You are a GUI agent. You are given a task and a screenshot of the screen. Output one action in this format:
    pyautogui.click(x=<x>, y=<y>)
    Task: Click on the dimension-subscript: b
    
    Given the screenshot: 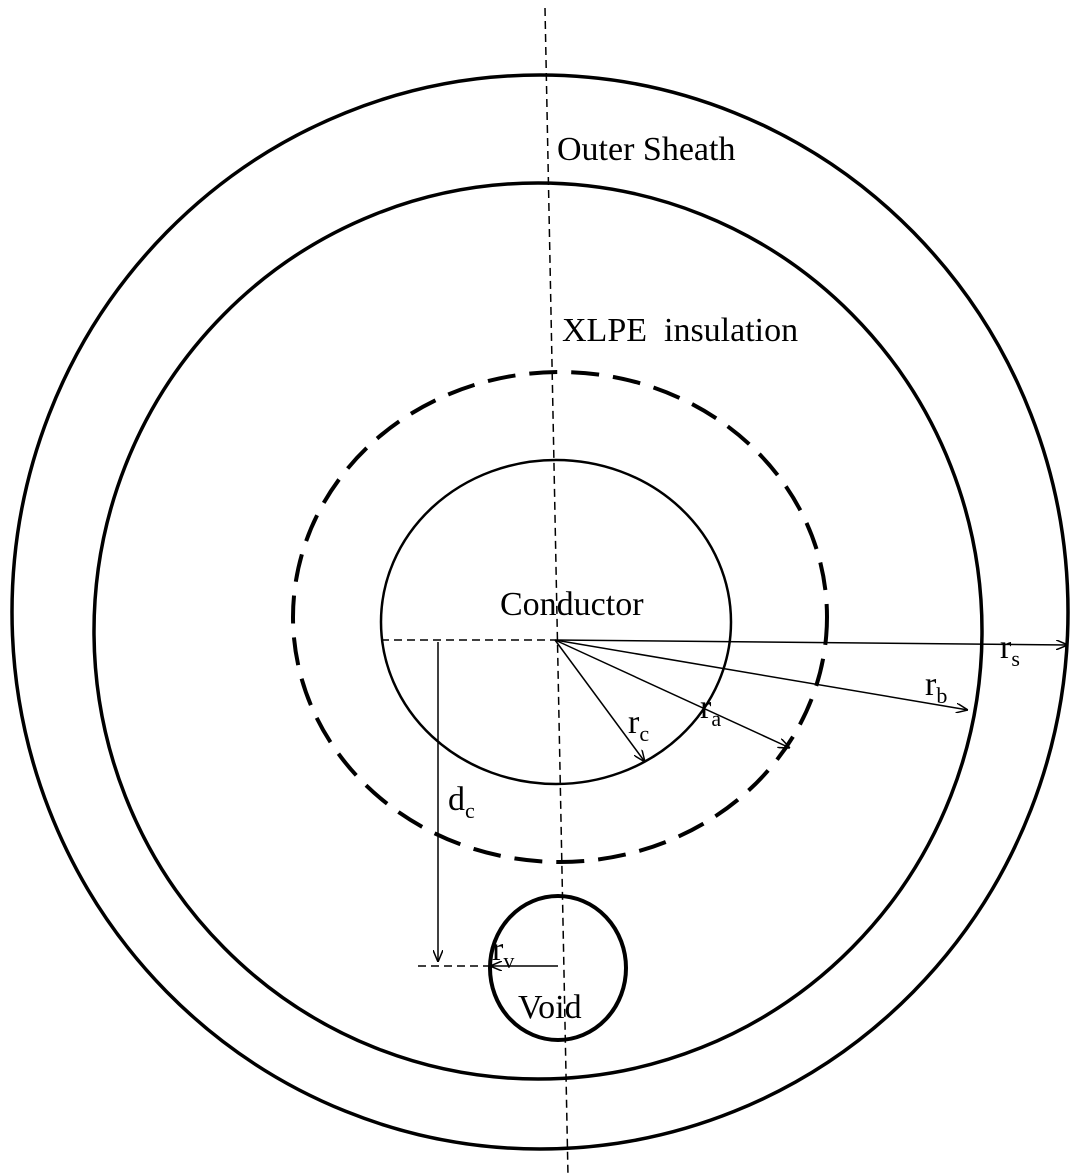 What is the action you would take?
    pyautogui.click(x=941, y=695)
    